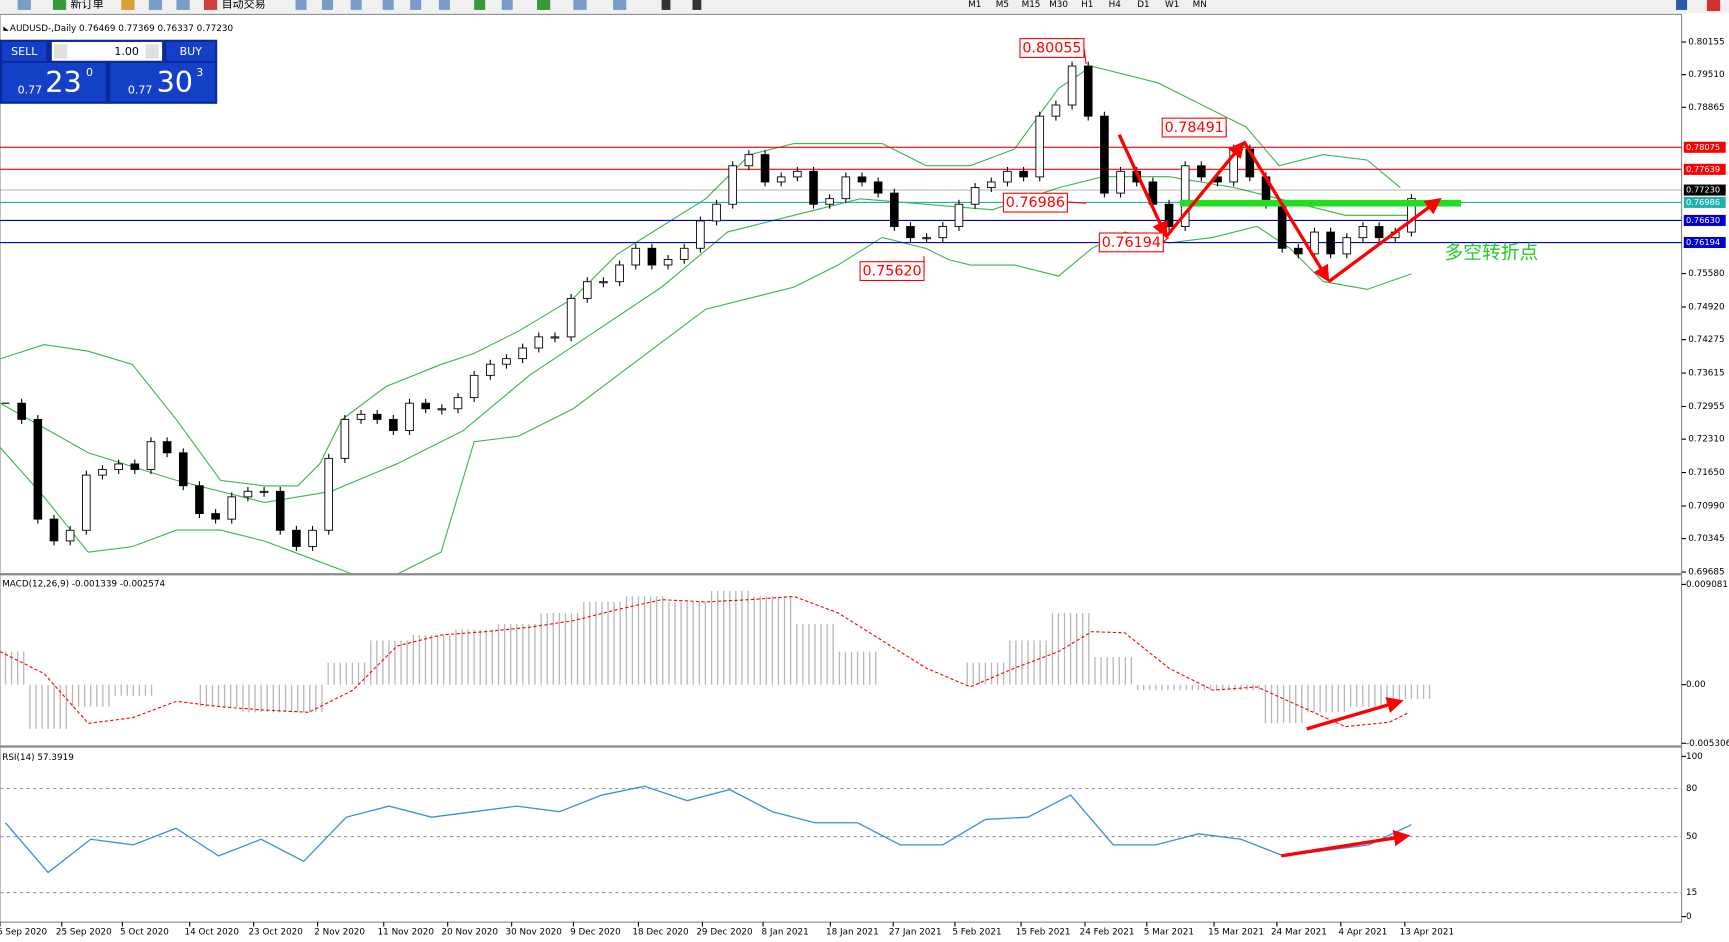  What do you see at coordinates (1427, 933) in the screenshot?
I see `x-tick-label: 13 Apr 2021` at bounding box center [1427, 933].